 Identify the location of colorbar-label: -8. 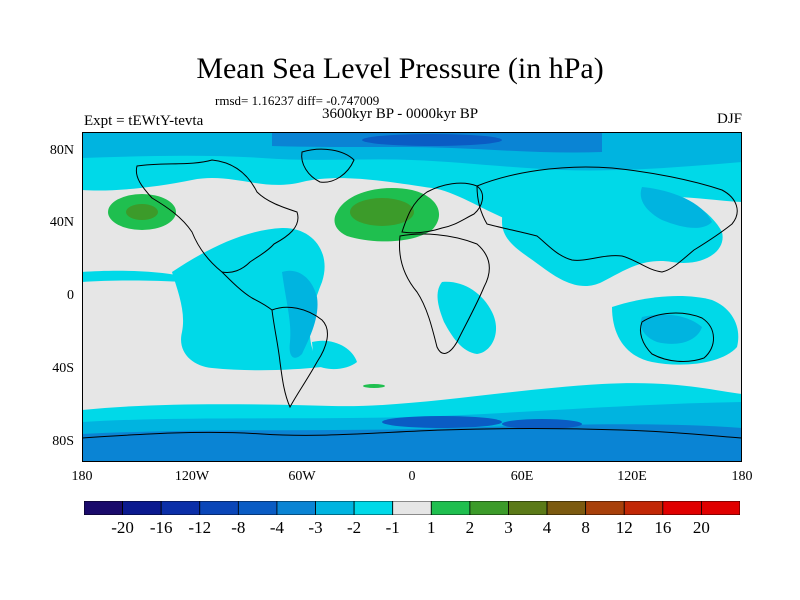
(238, 527).